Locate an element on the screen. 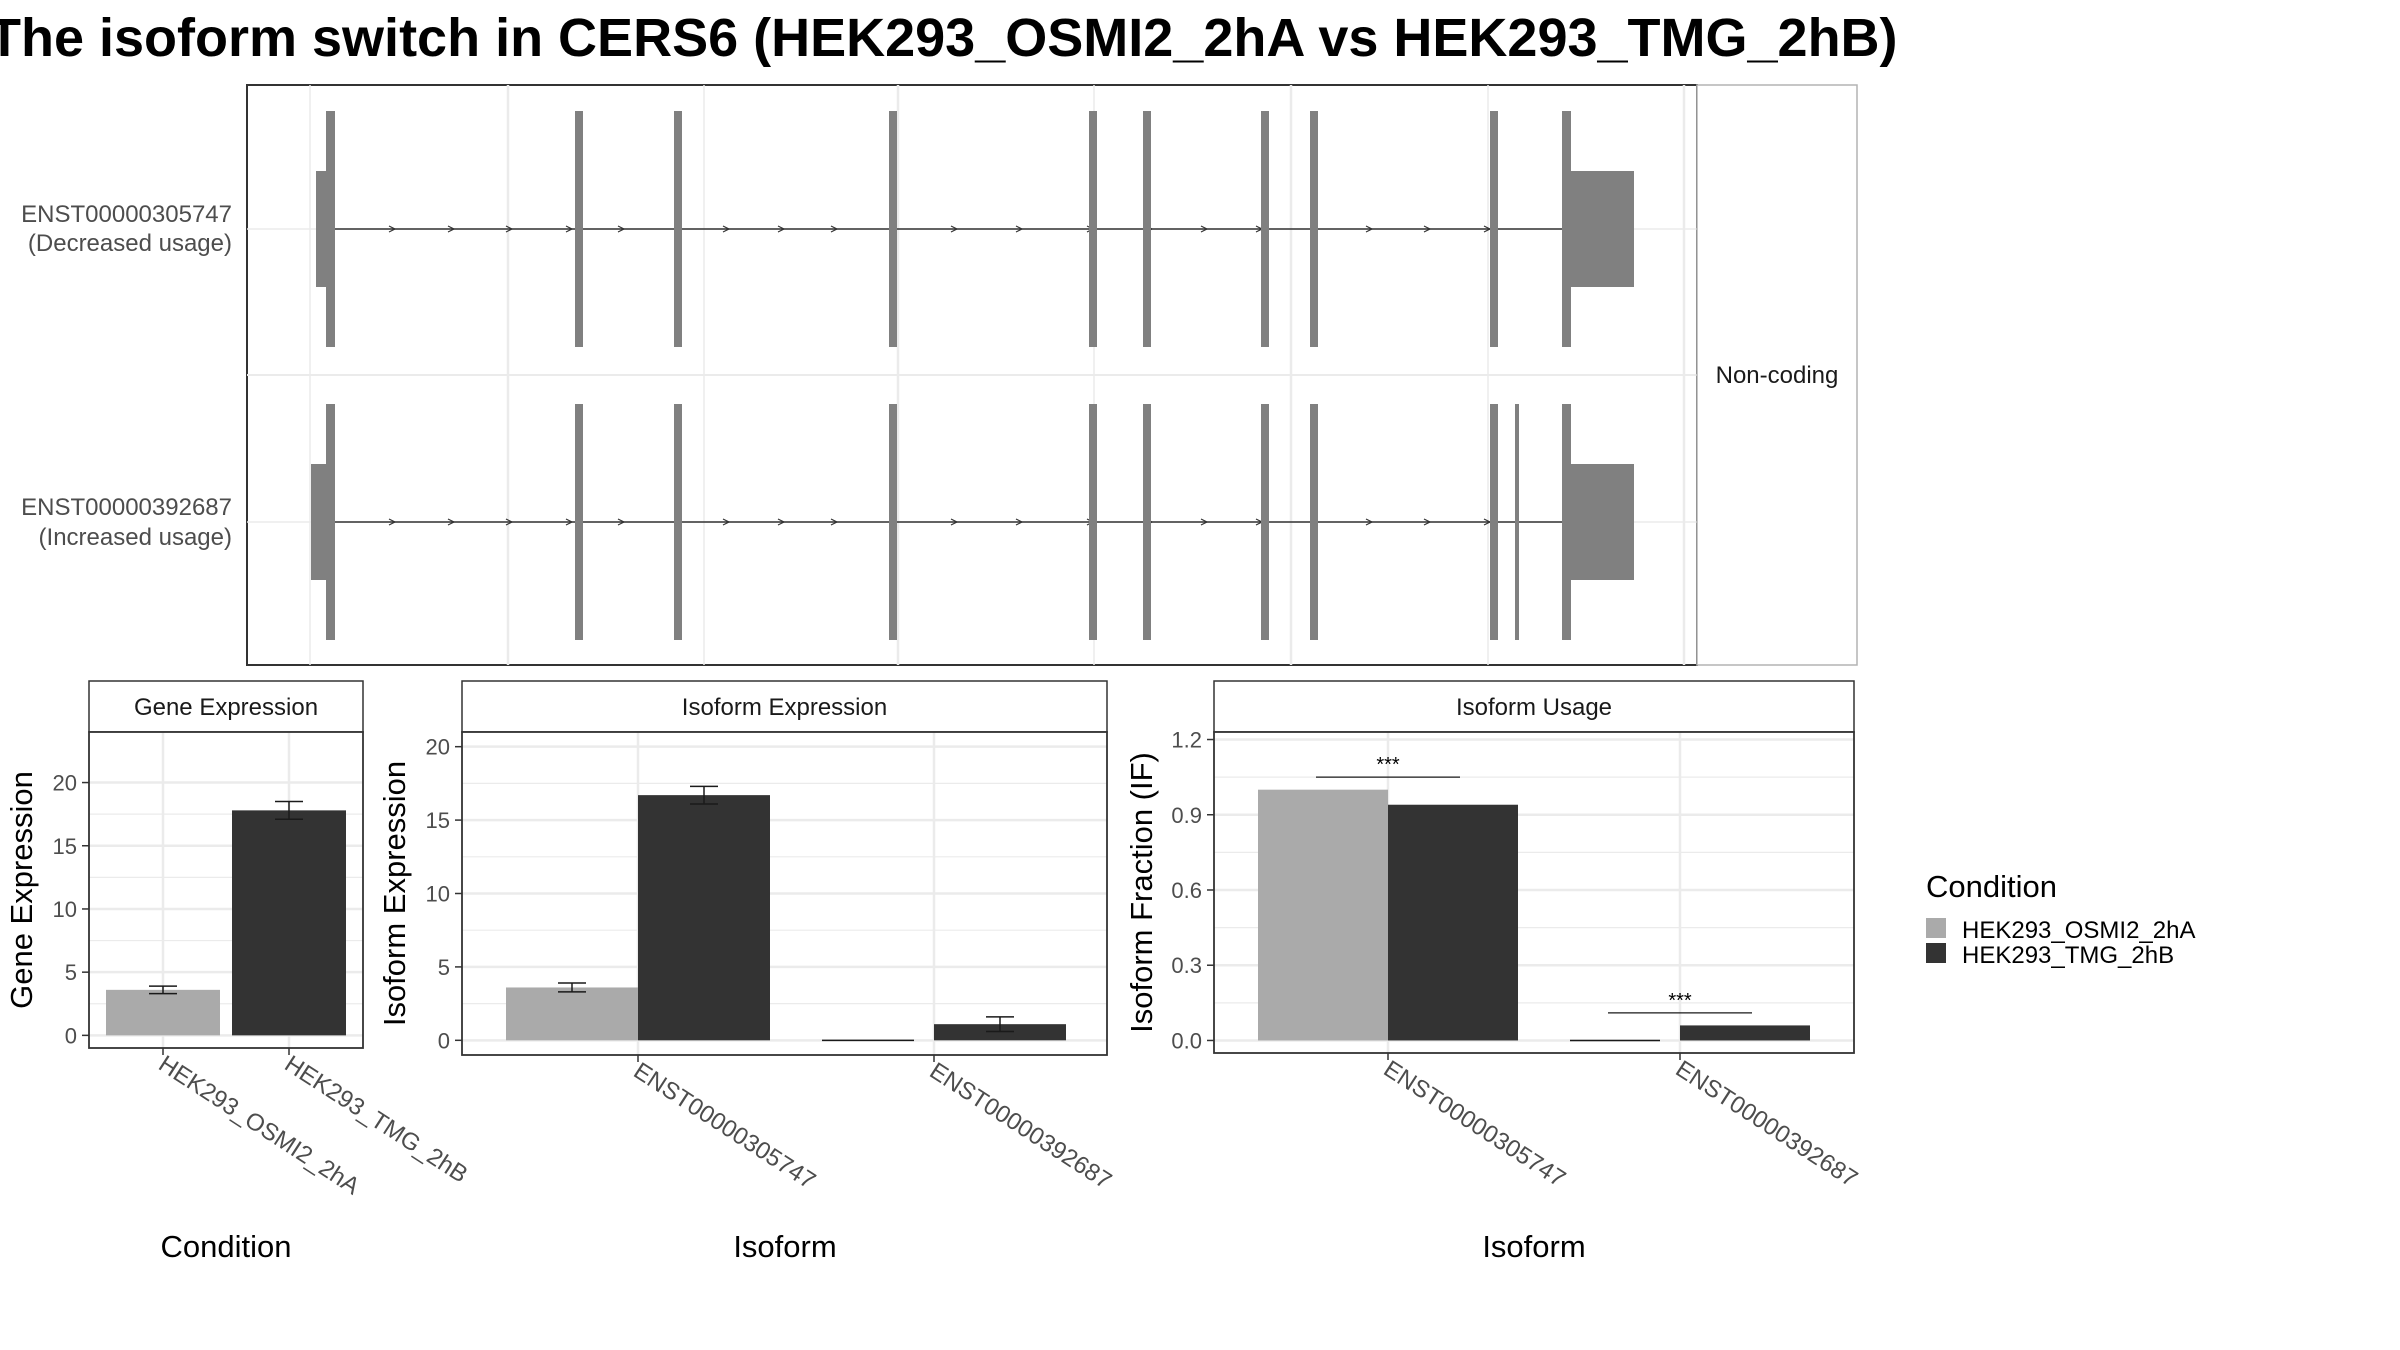 This screenshot has height=1350, width=2400. y-axis-label: Isoform Expression is located at coordinates (394, 893).